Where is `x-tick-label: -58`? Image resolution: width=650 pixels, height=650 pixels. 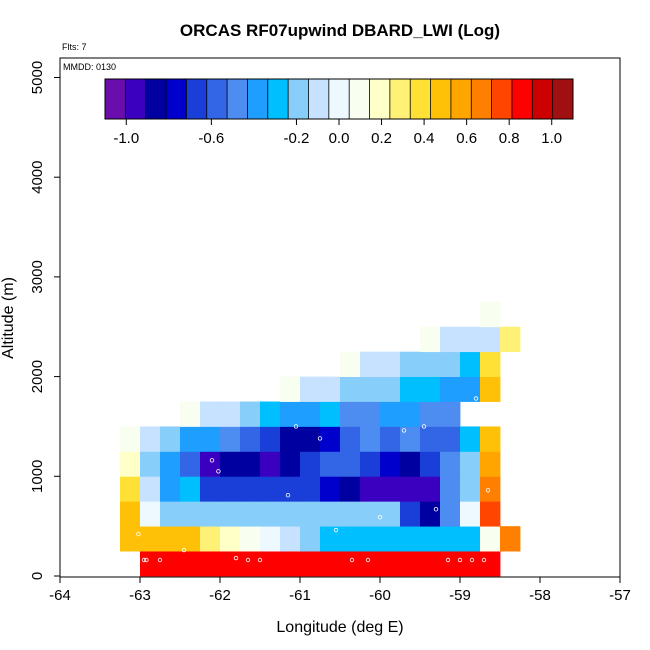 x-tick-label: -58 is located at coordinates (540, 595).